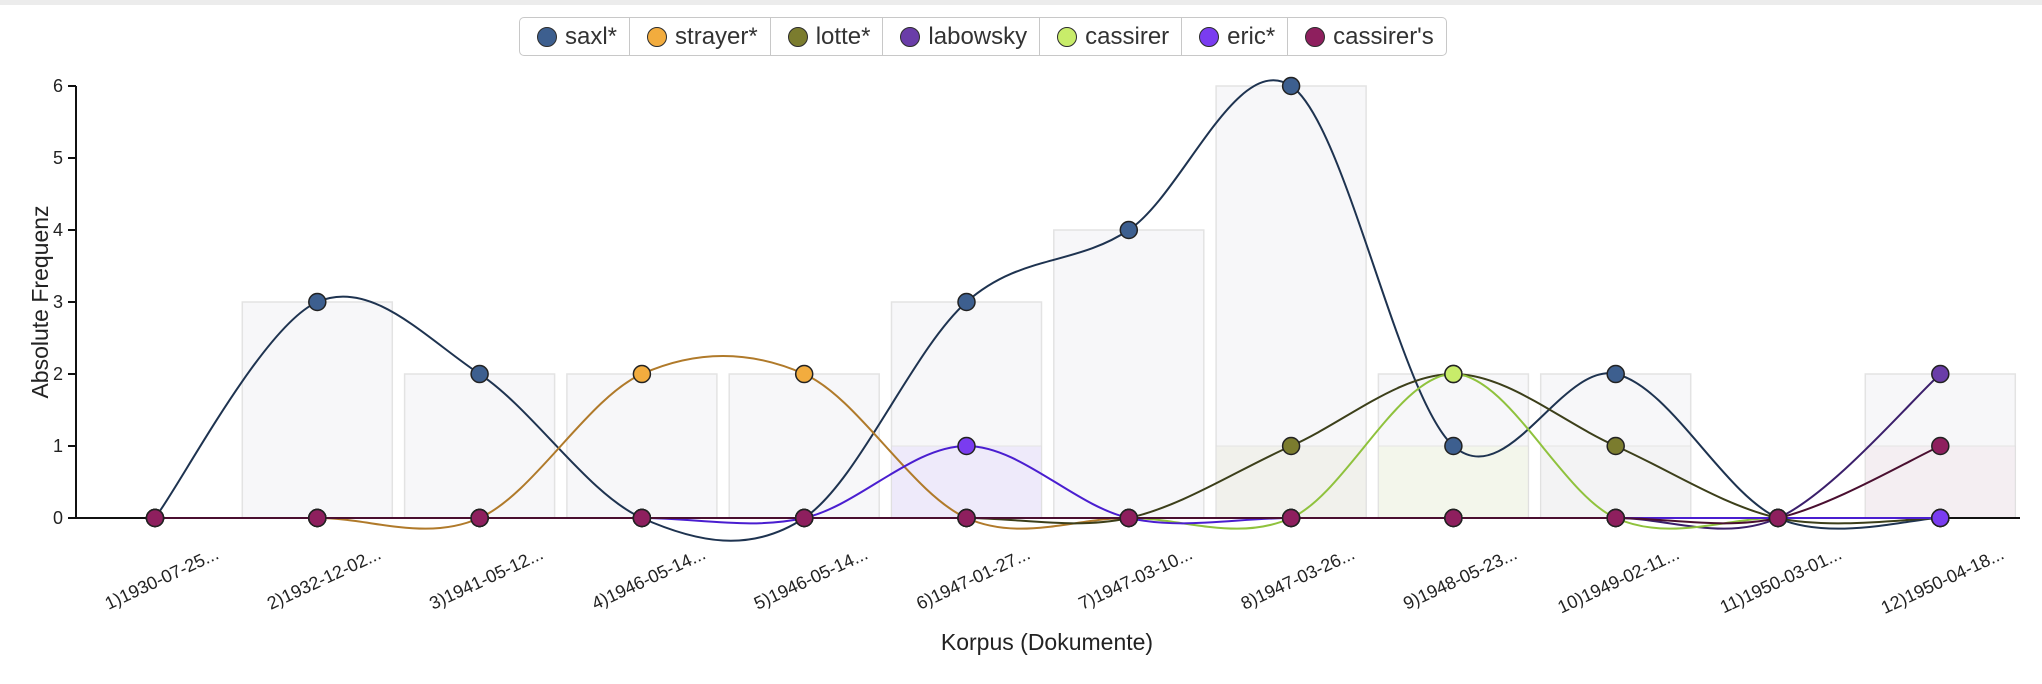 This screenshot has width=2042, height=684. Describe the element at coordinates (1453, 374) in the screenshot. I see `data-point-cassirer` at that location.